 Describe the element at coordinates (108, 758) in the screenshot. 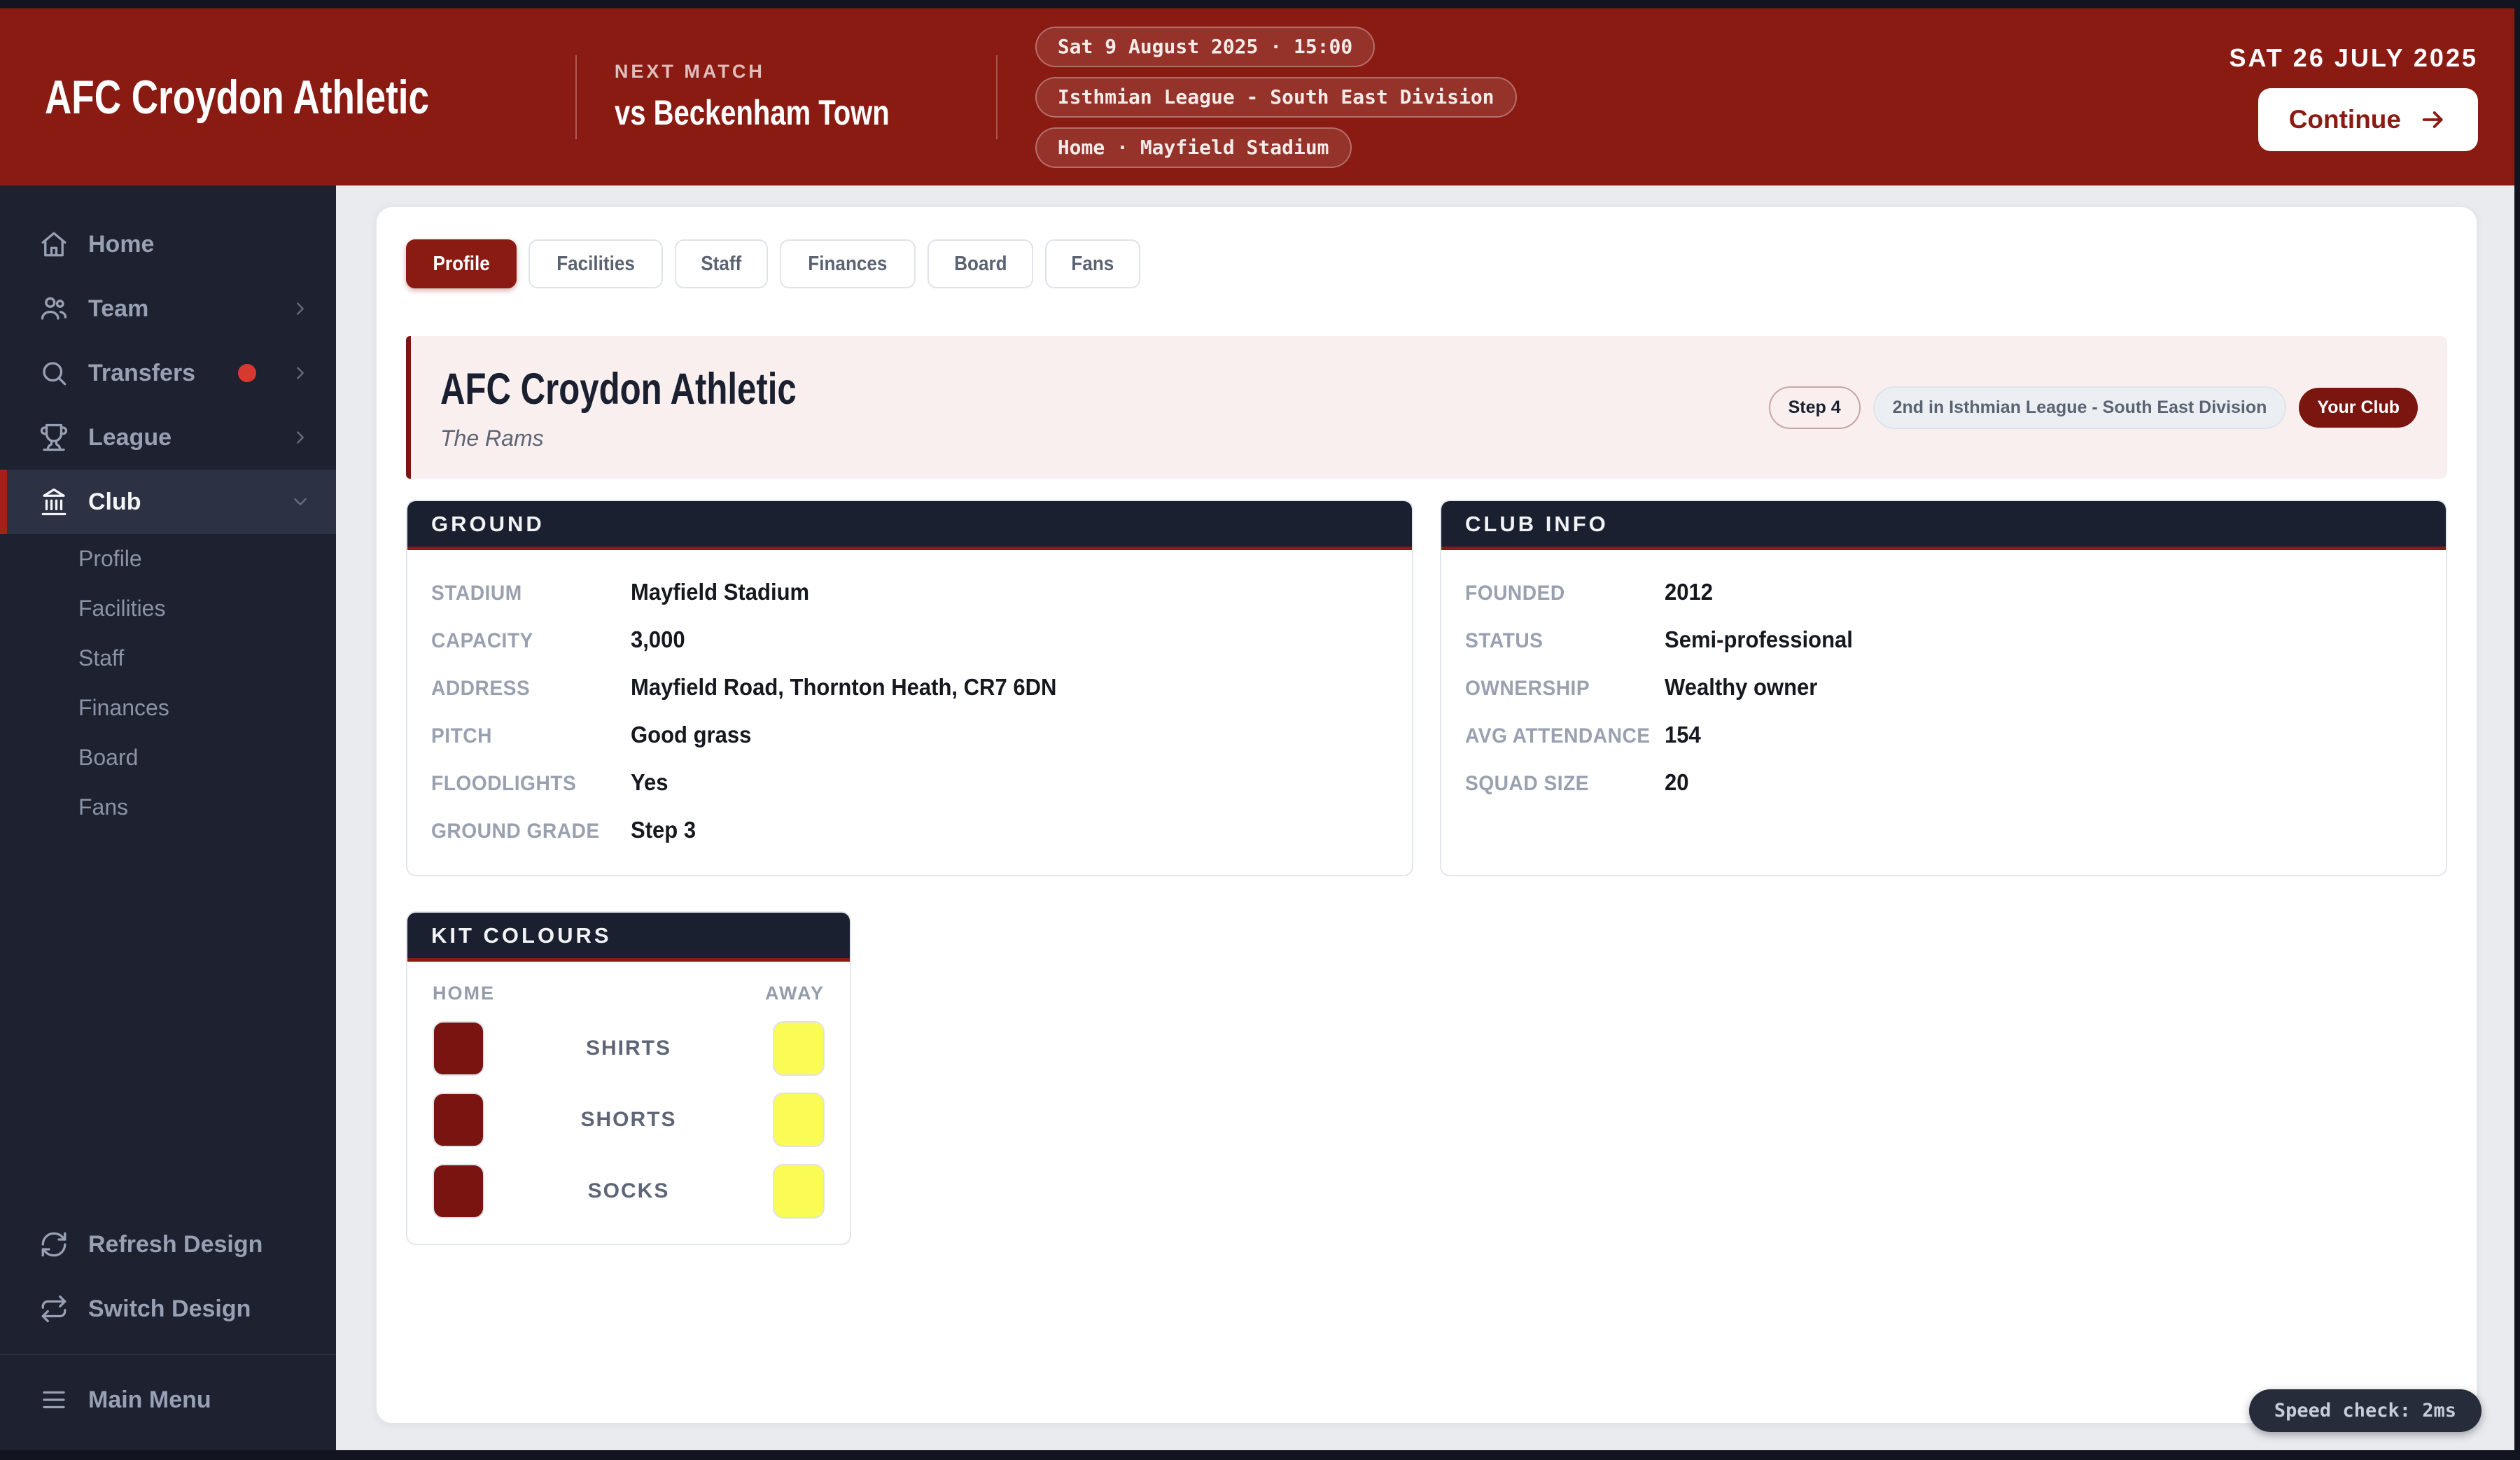

I see `sidebar-subitem-board: Board` at that location.